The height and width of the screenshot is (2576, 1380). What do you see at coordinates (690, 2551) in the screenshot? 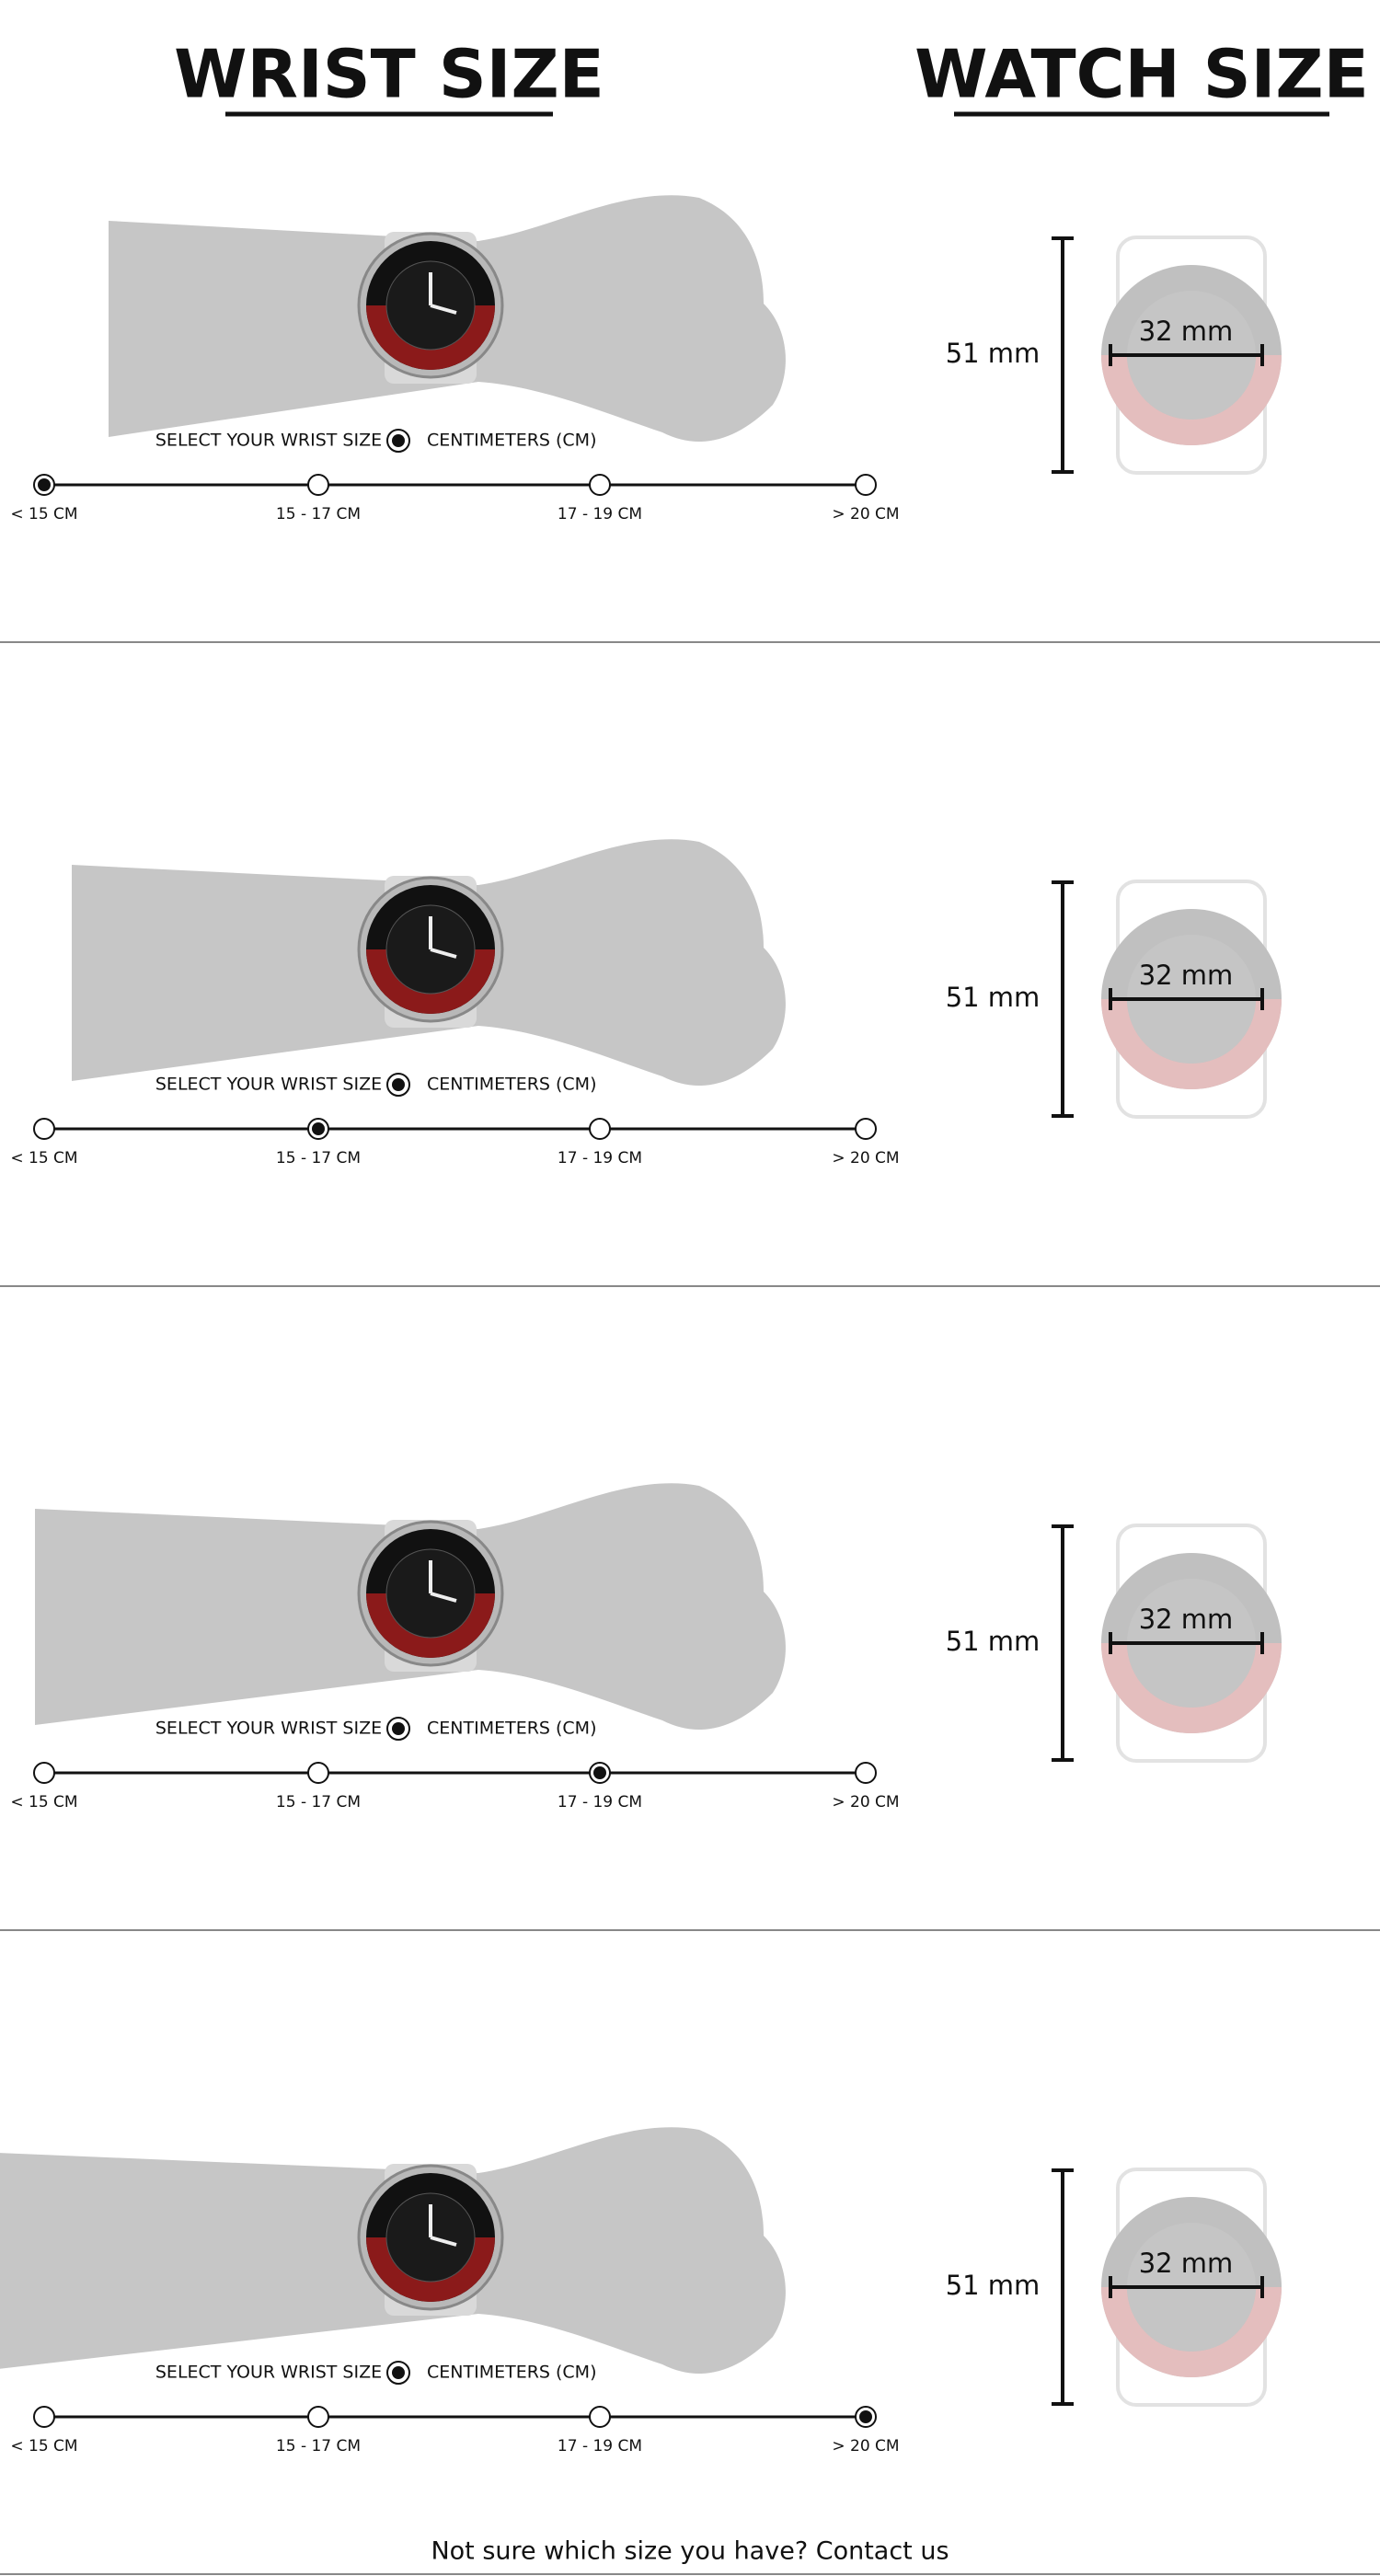
I see `footer-text: Not sure which size you have? Contact us` at bounding box center [690, 2551].